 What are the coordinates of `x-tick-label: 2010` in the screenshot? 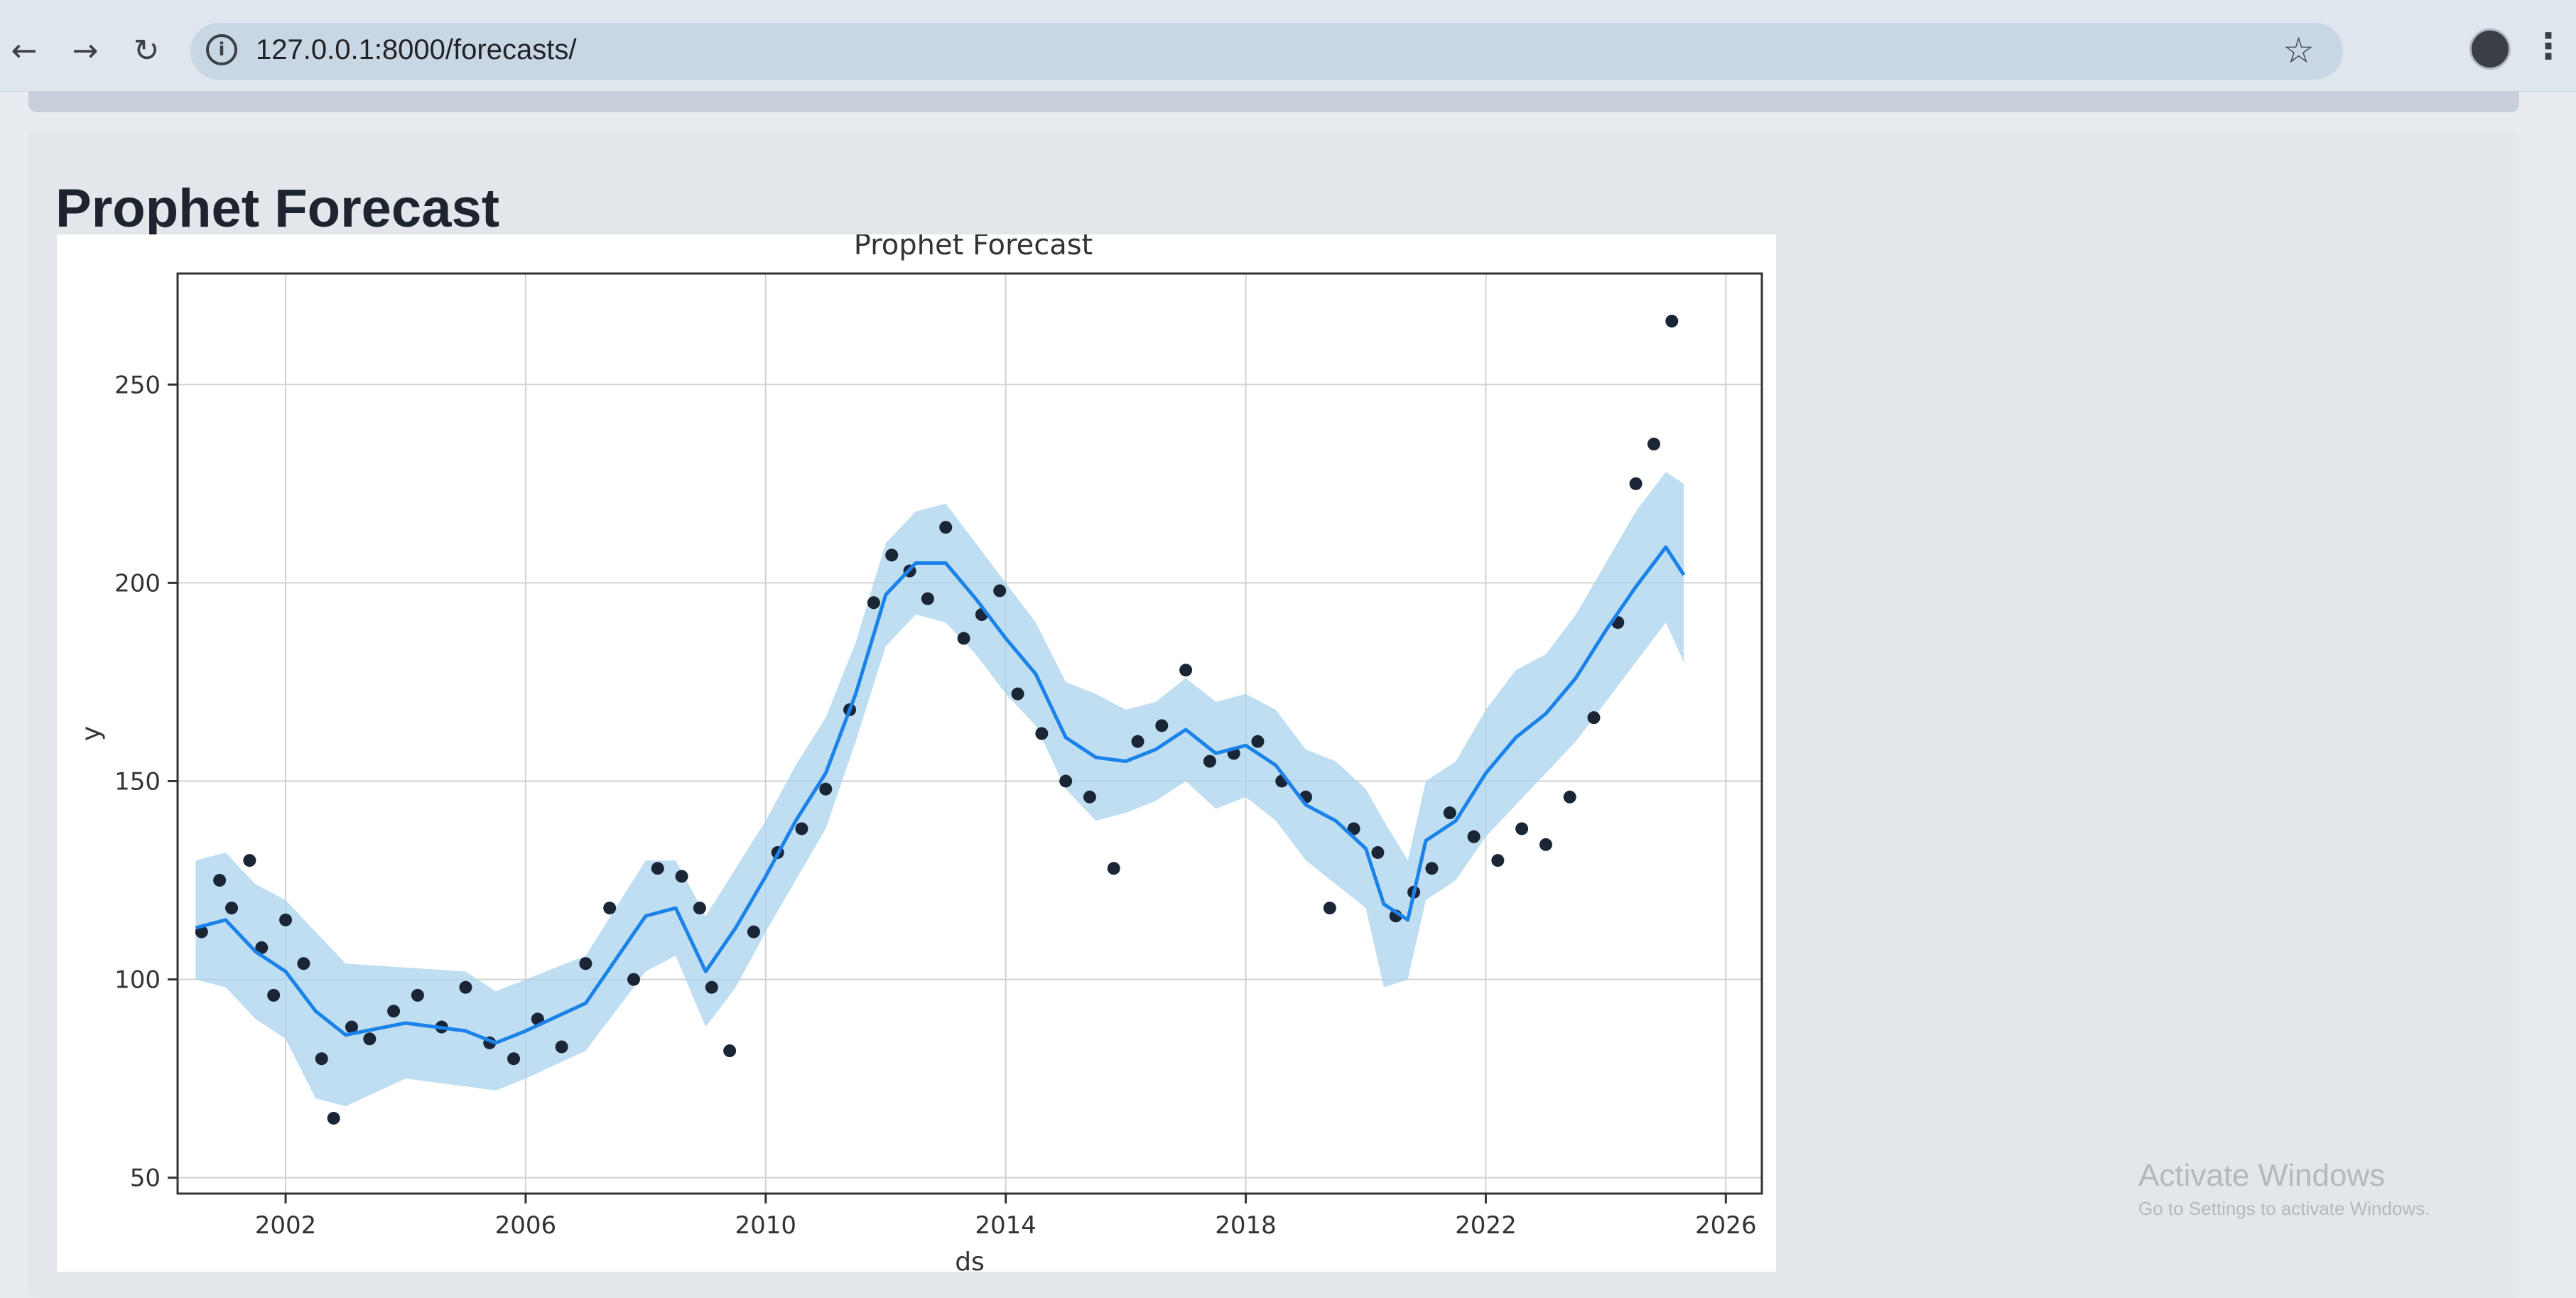 It's located at (766, 1225).